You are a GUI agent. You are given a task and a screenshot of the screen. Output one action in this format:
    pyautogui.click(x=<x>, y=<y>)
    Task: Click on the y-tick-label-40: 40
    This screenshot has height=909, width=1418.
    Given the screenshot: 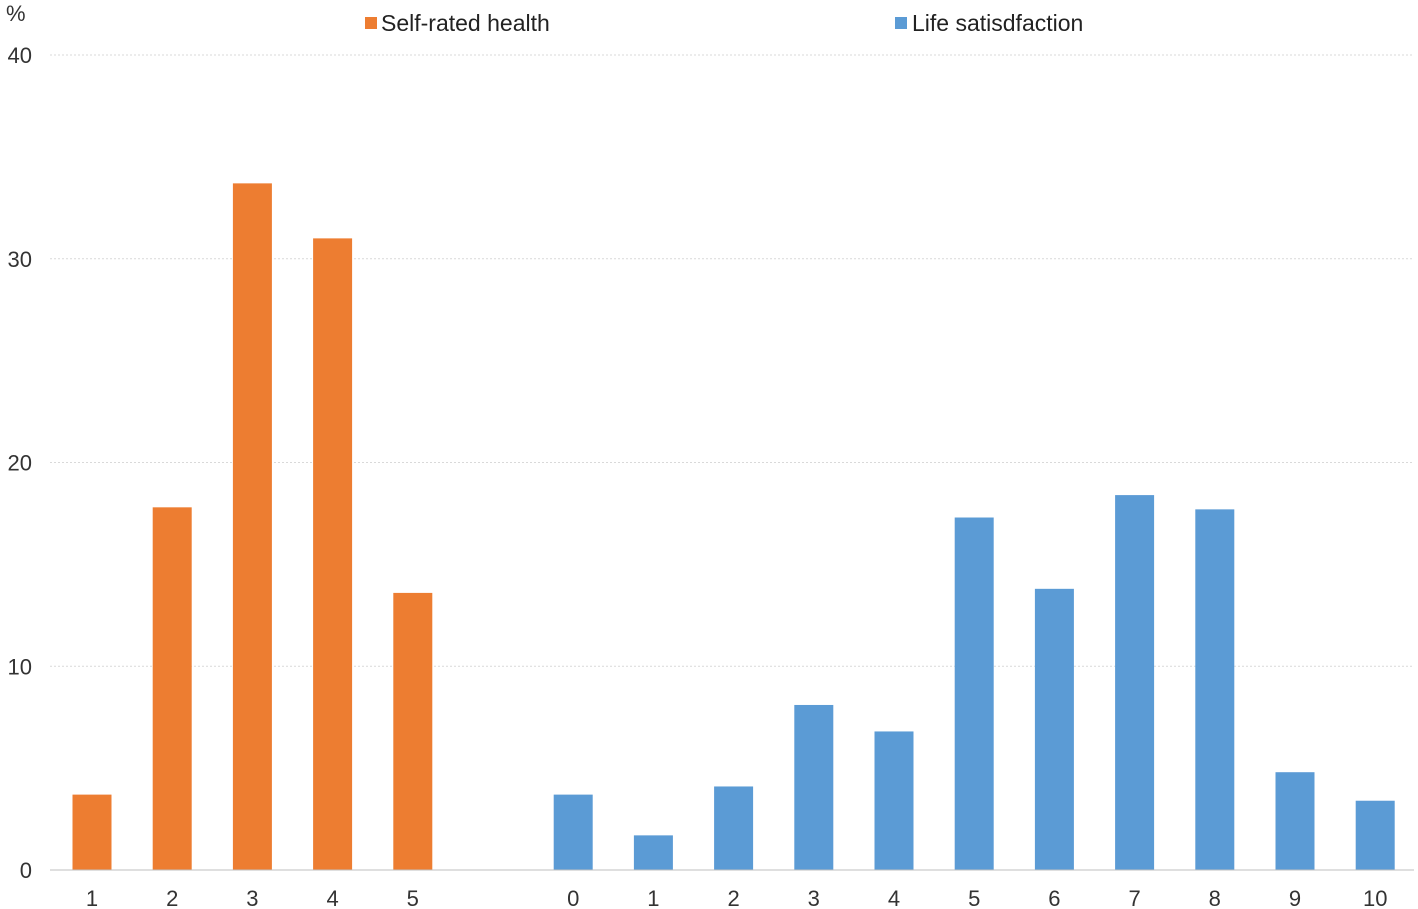 What is the action you would take?
    pyautogui.click(x=20, y=55)
    